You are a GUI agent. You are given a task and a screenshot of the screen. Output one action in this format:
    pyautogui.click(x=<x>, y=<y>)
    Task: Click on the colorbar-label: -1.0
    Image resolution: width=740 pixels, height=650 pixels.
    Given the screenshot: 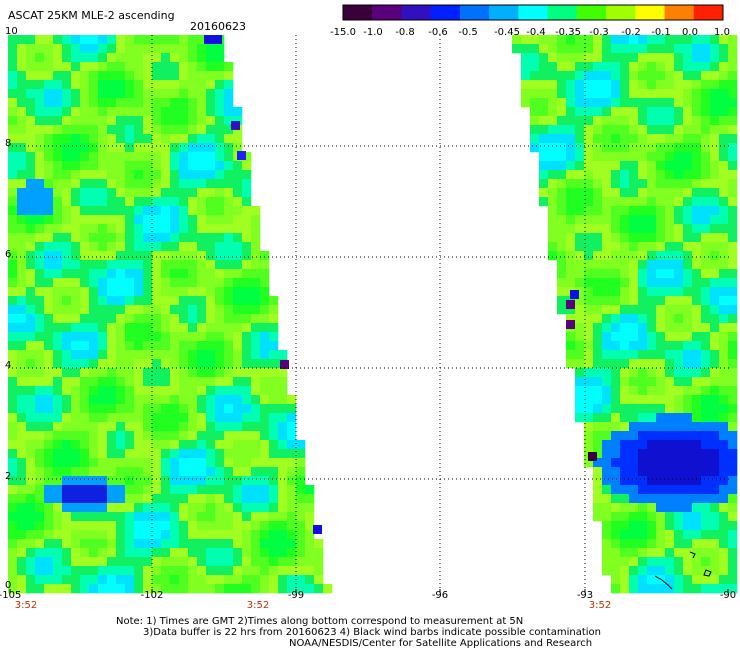 What is the action you would take?
    pyautogui.click(x=373, y=32)
    